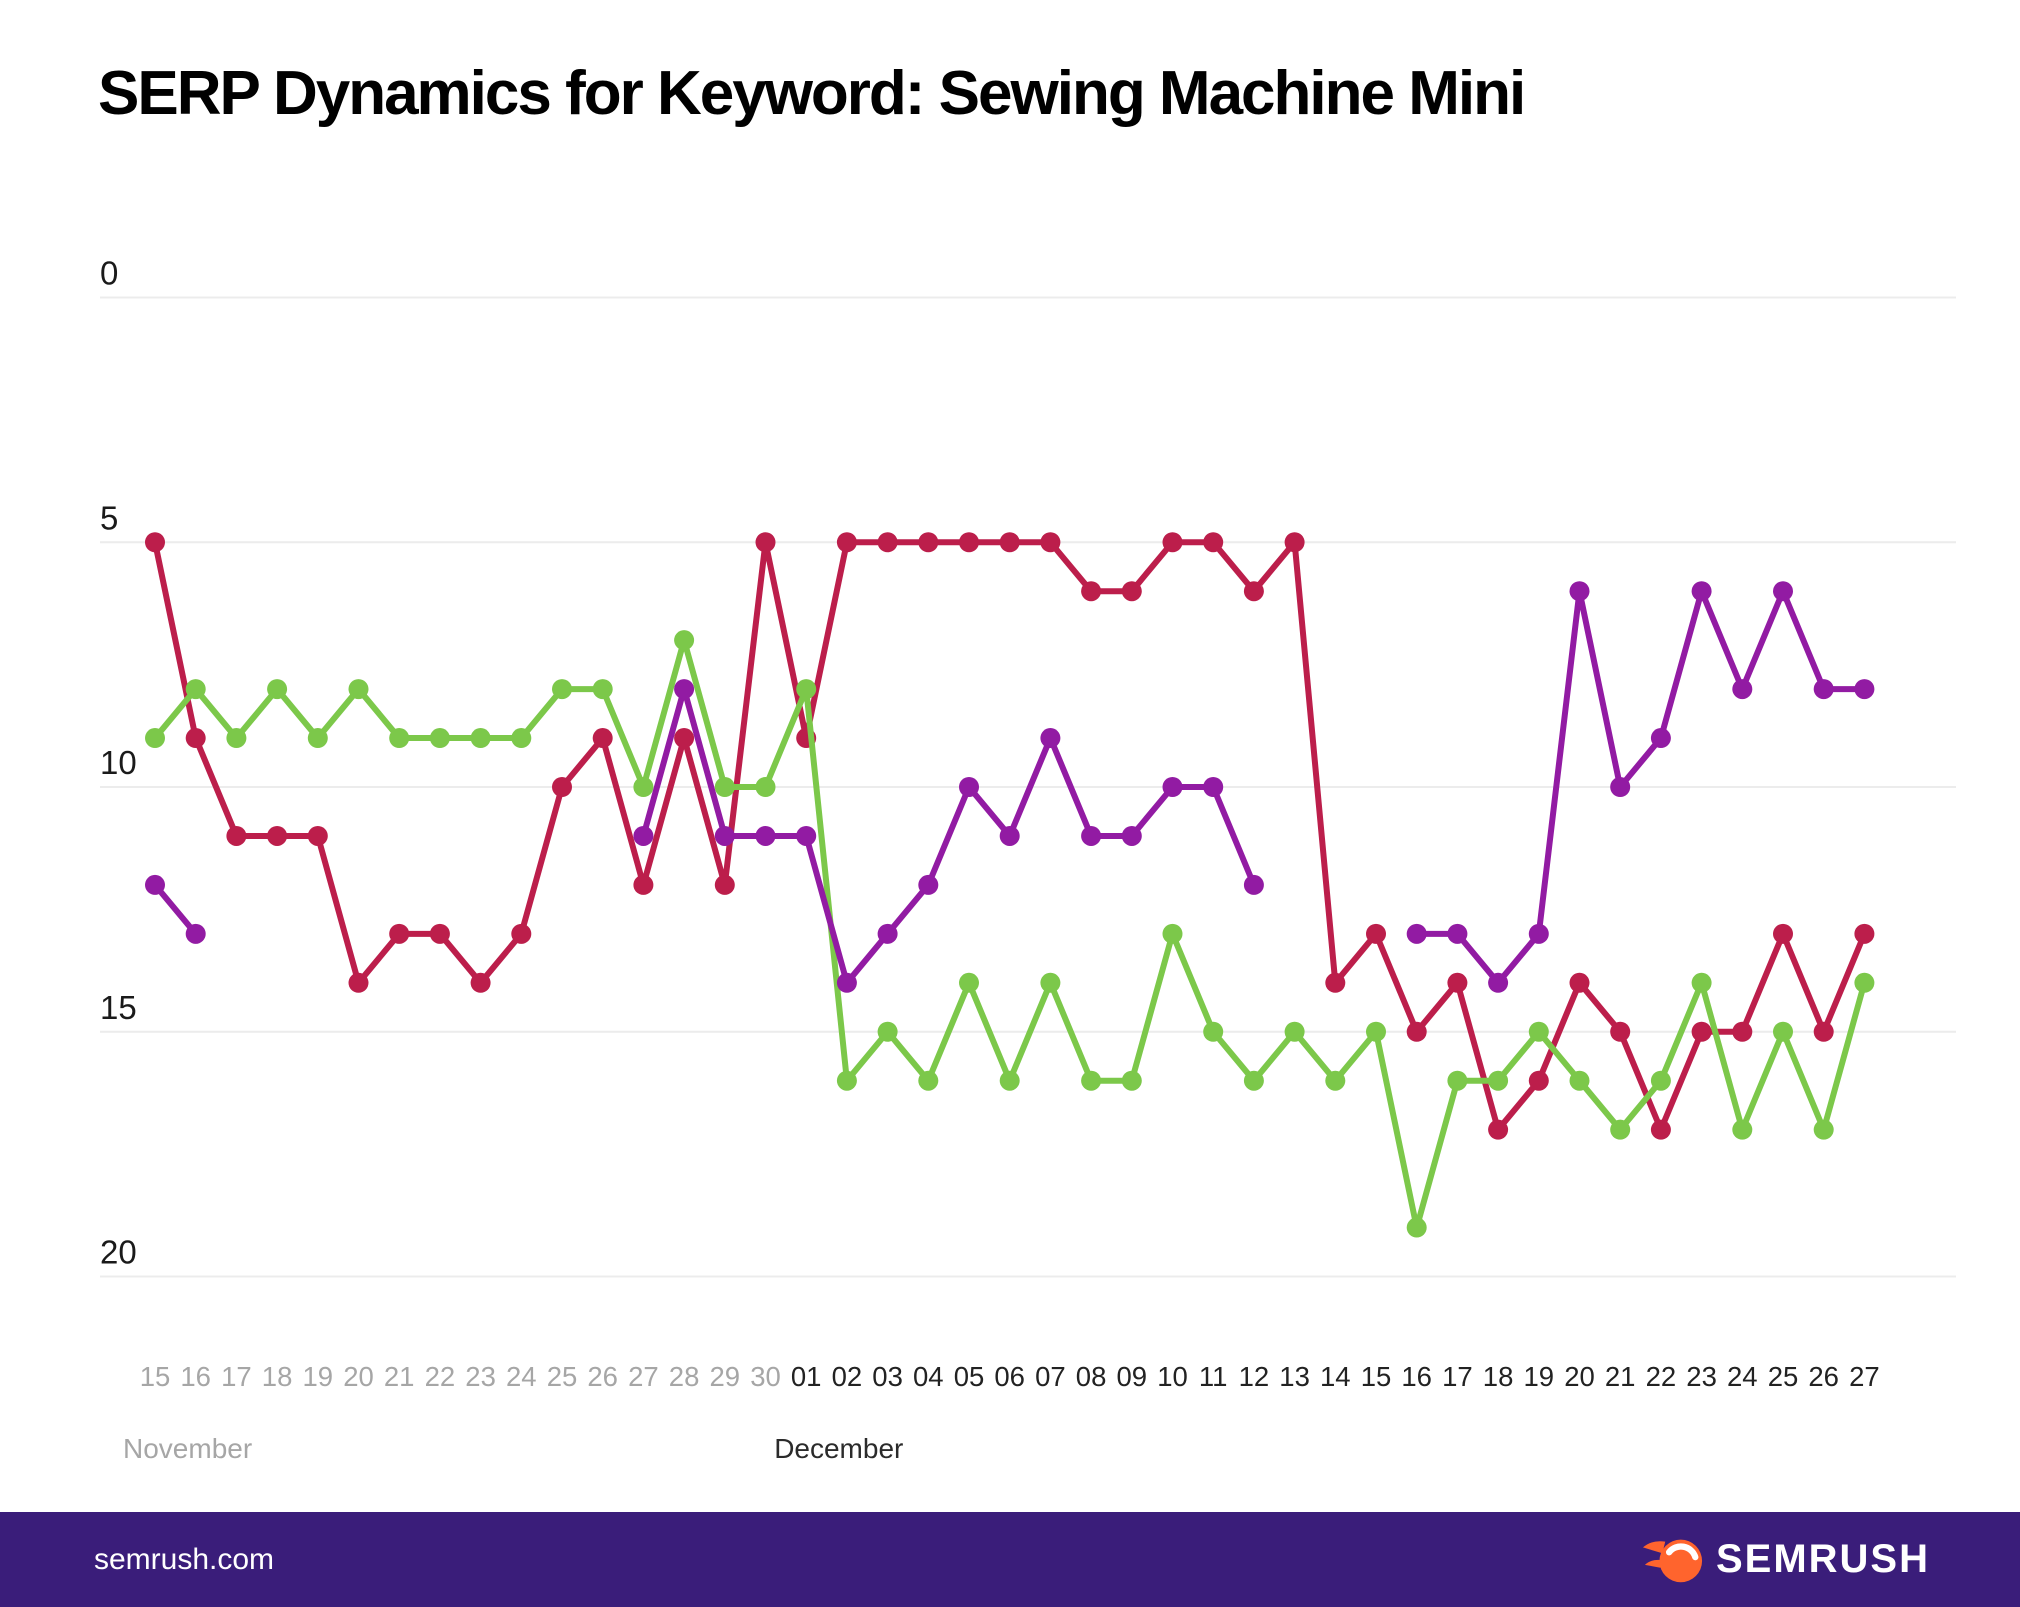 Image resolution: width=2020 pixels, height=1607 pixels. I want to click on y-tick-label-5: 5, so click(109, 517).